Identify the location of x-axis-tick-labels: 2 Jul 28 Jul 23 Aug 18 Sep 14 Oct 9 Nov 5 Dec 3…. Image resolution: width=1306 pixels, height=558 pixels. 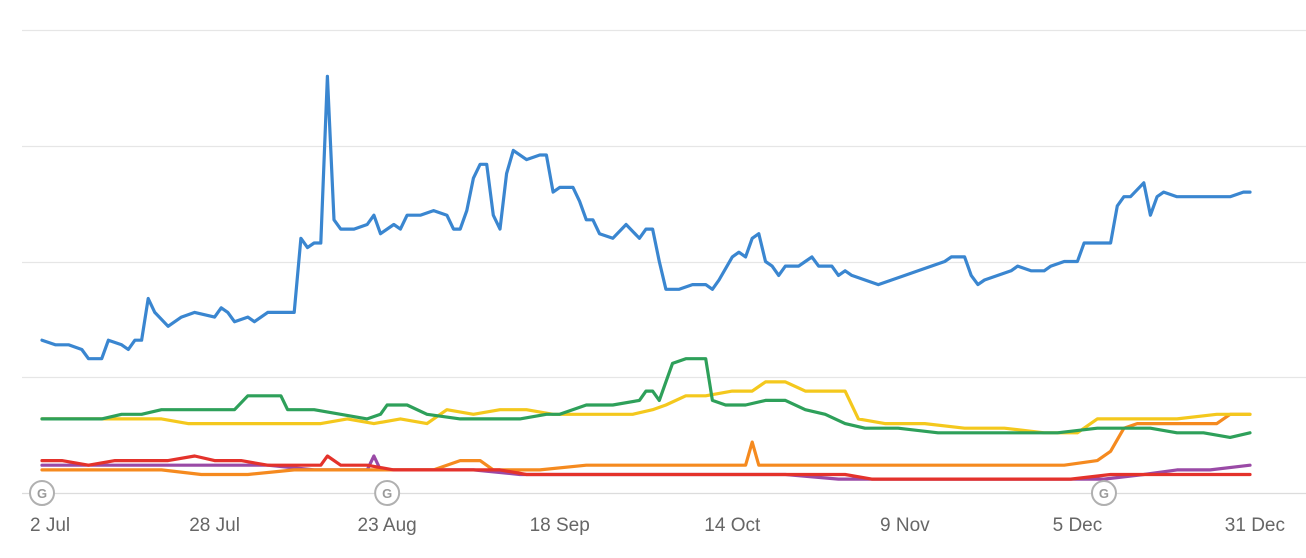
(657, 525).